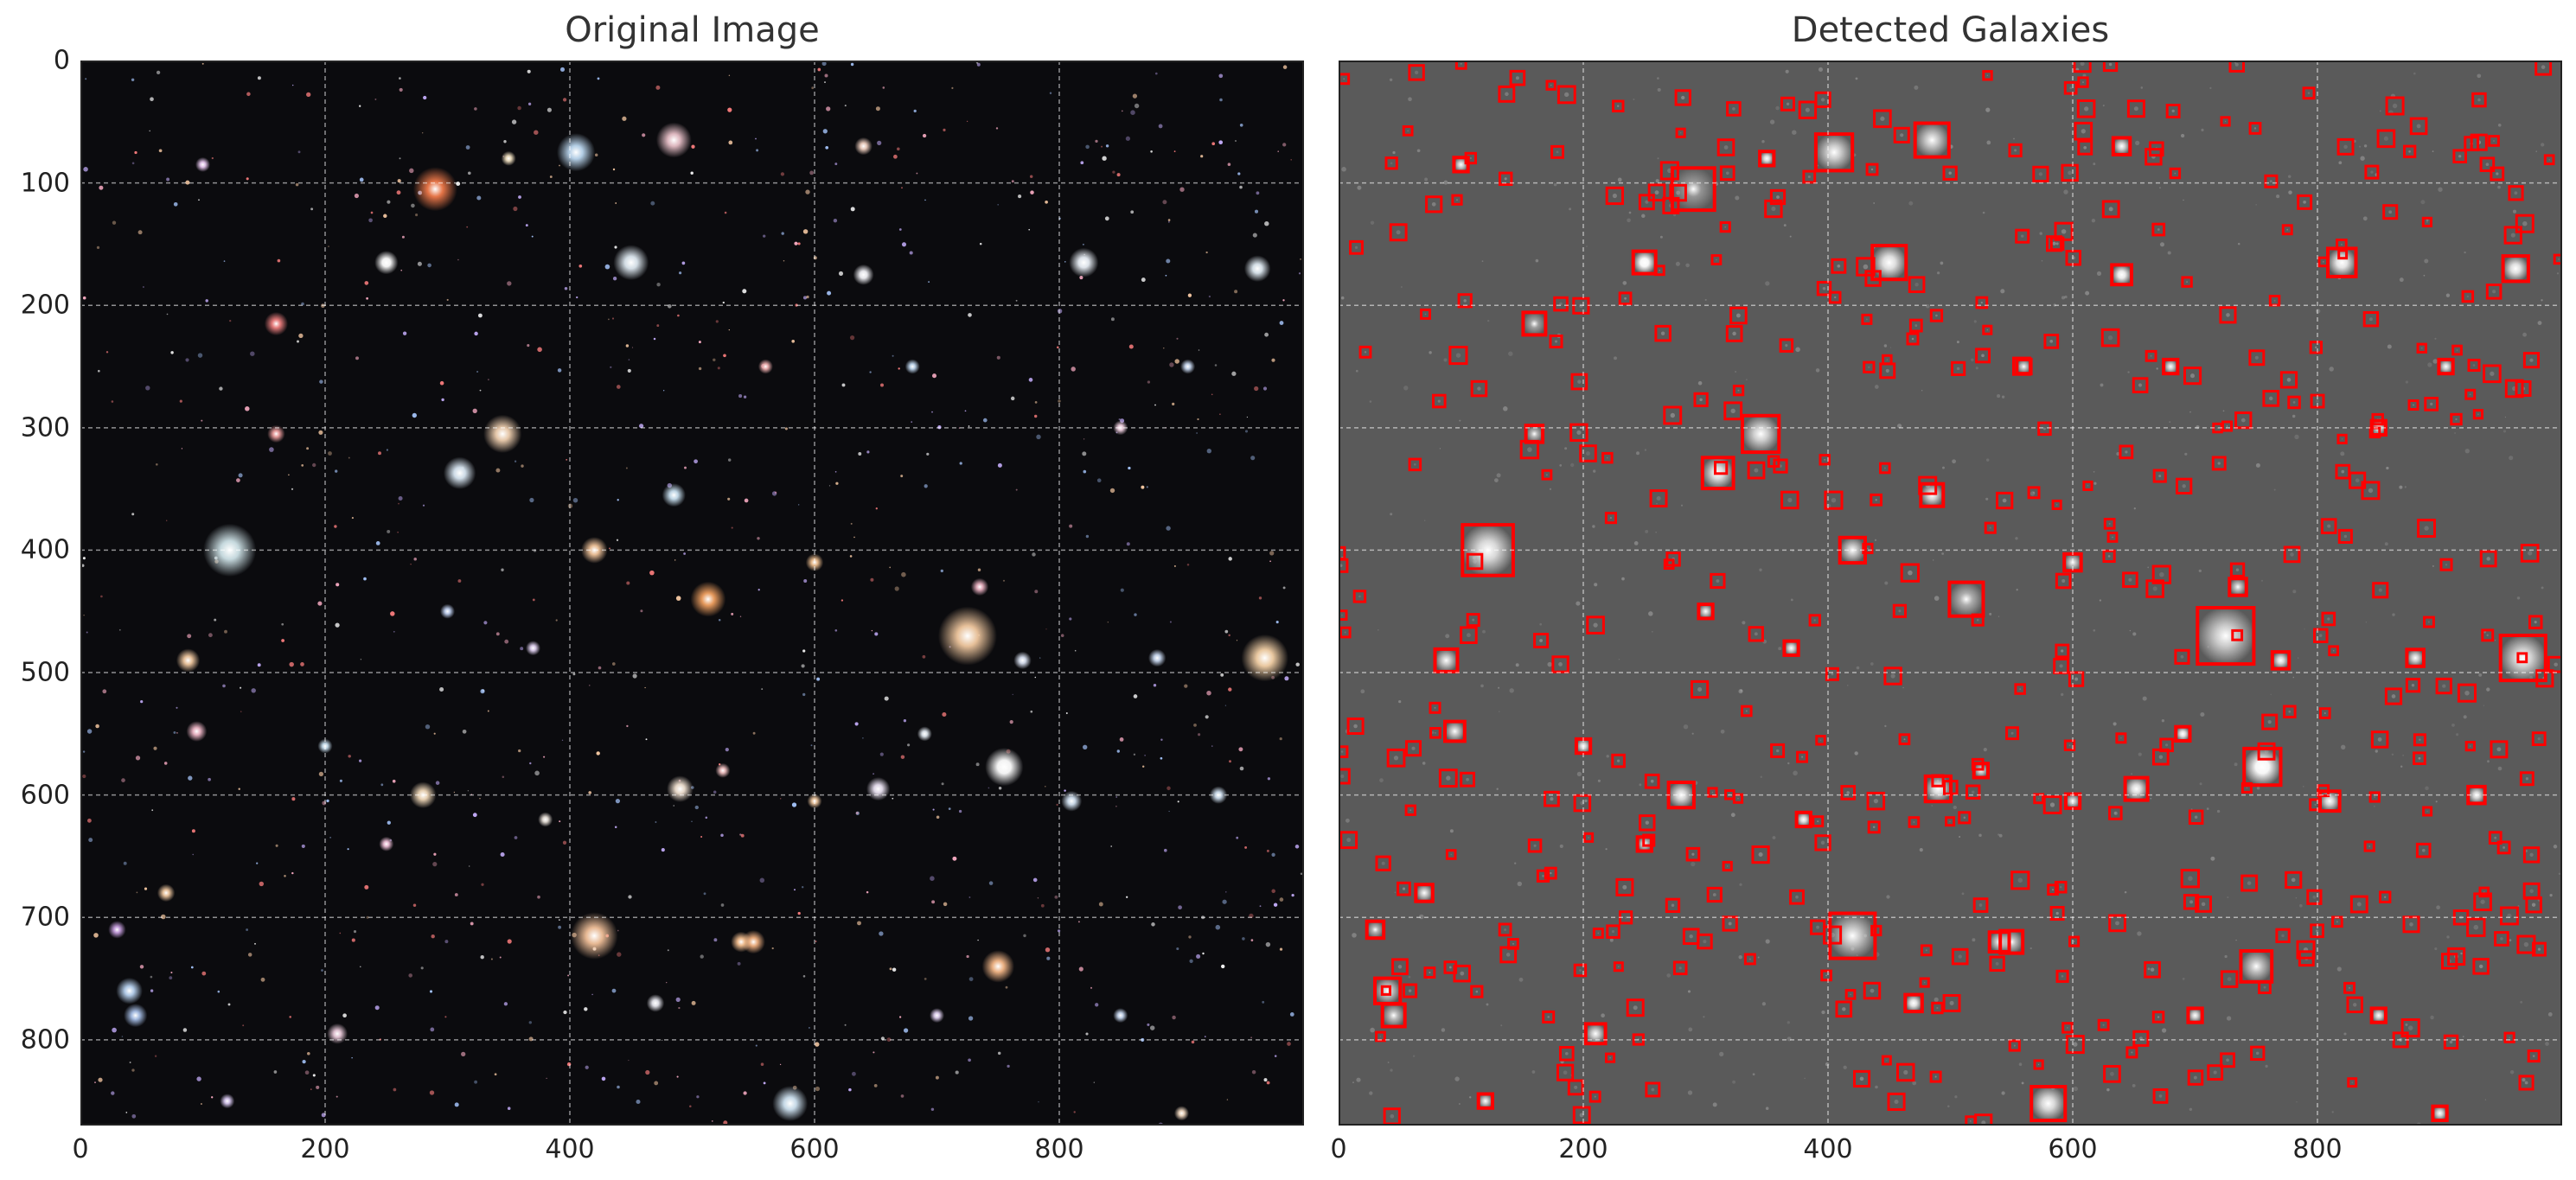 The width and height of the screenshot is (2576, 1180). What do you see at coordinates (45, 917) in the screenshot?
I see `y-tick-label: 700` at bounding box center [45, 917].